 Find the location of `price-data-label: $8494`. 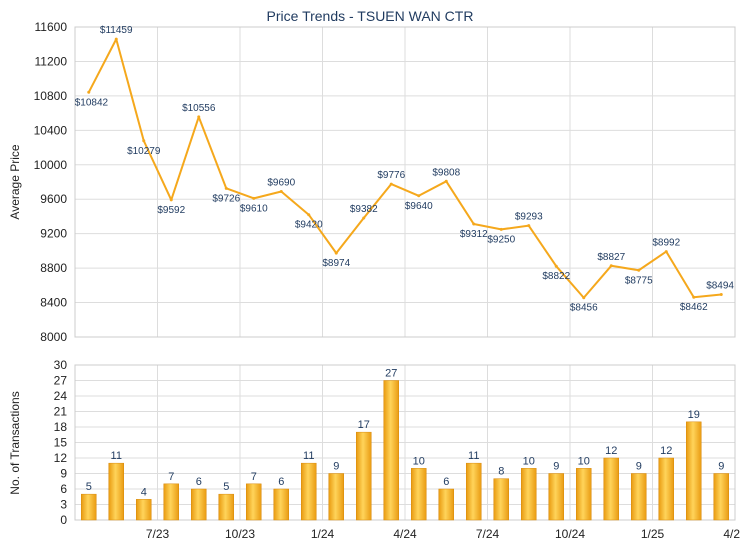

price-data-label: $8494 is located at coordinates (720, 285).